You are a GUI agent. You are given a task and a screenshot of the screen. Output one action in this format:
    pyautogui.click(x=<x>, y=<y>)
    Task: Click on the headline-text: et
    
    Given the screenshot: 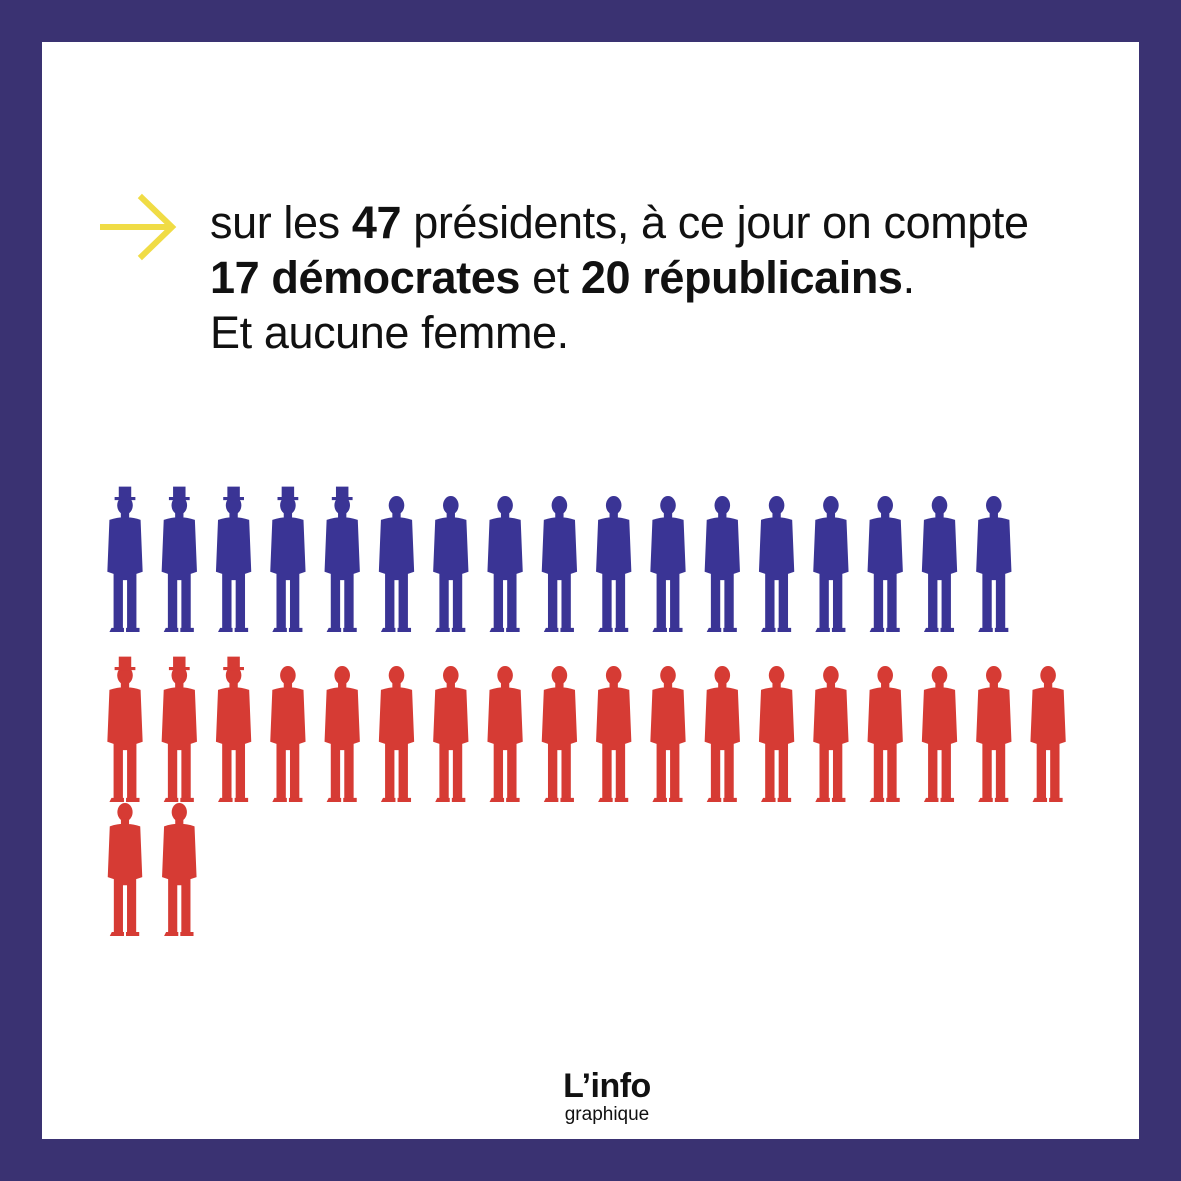 What is the action you would take?
    pyautogui.click(x=550, y=277)
    